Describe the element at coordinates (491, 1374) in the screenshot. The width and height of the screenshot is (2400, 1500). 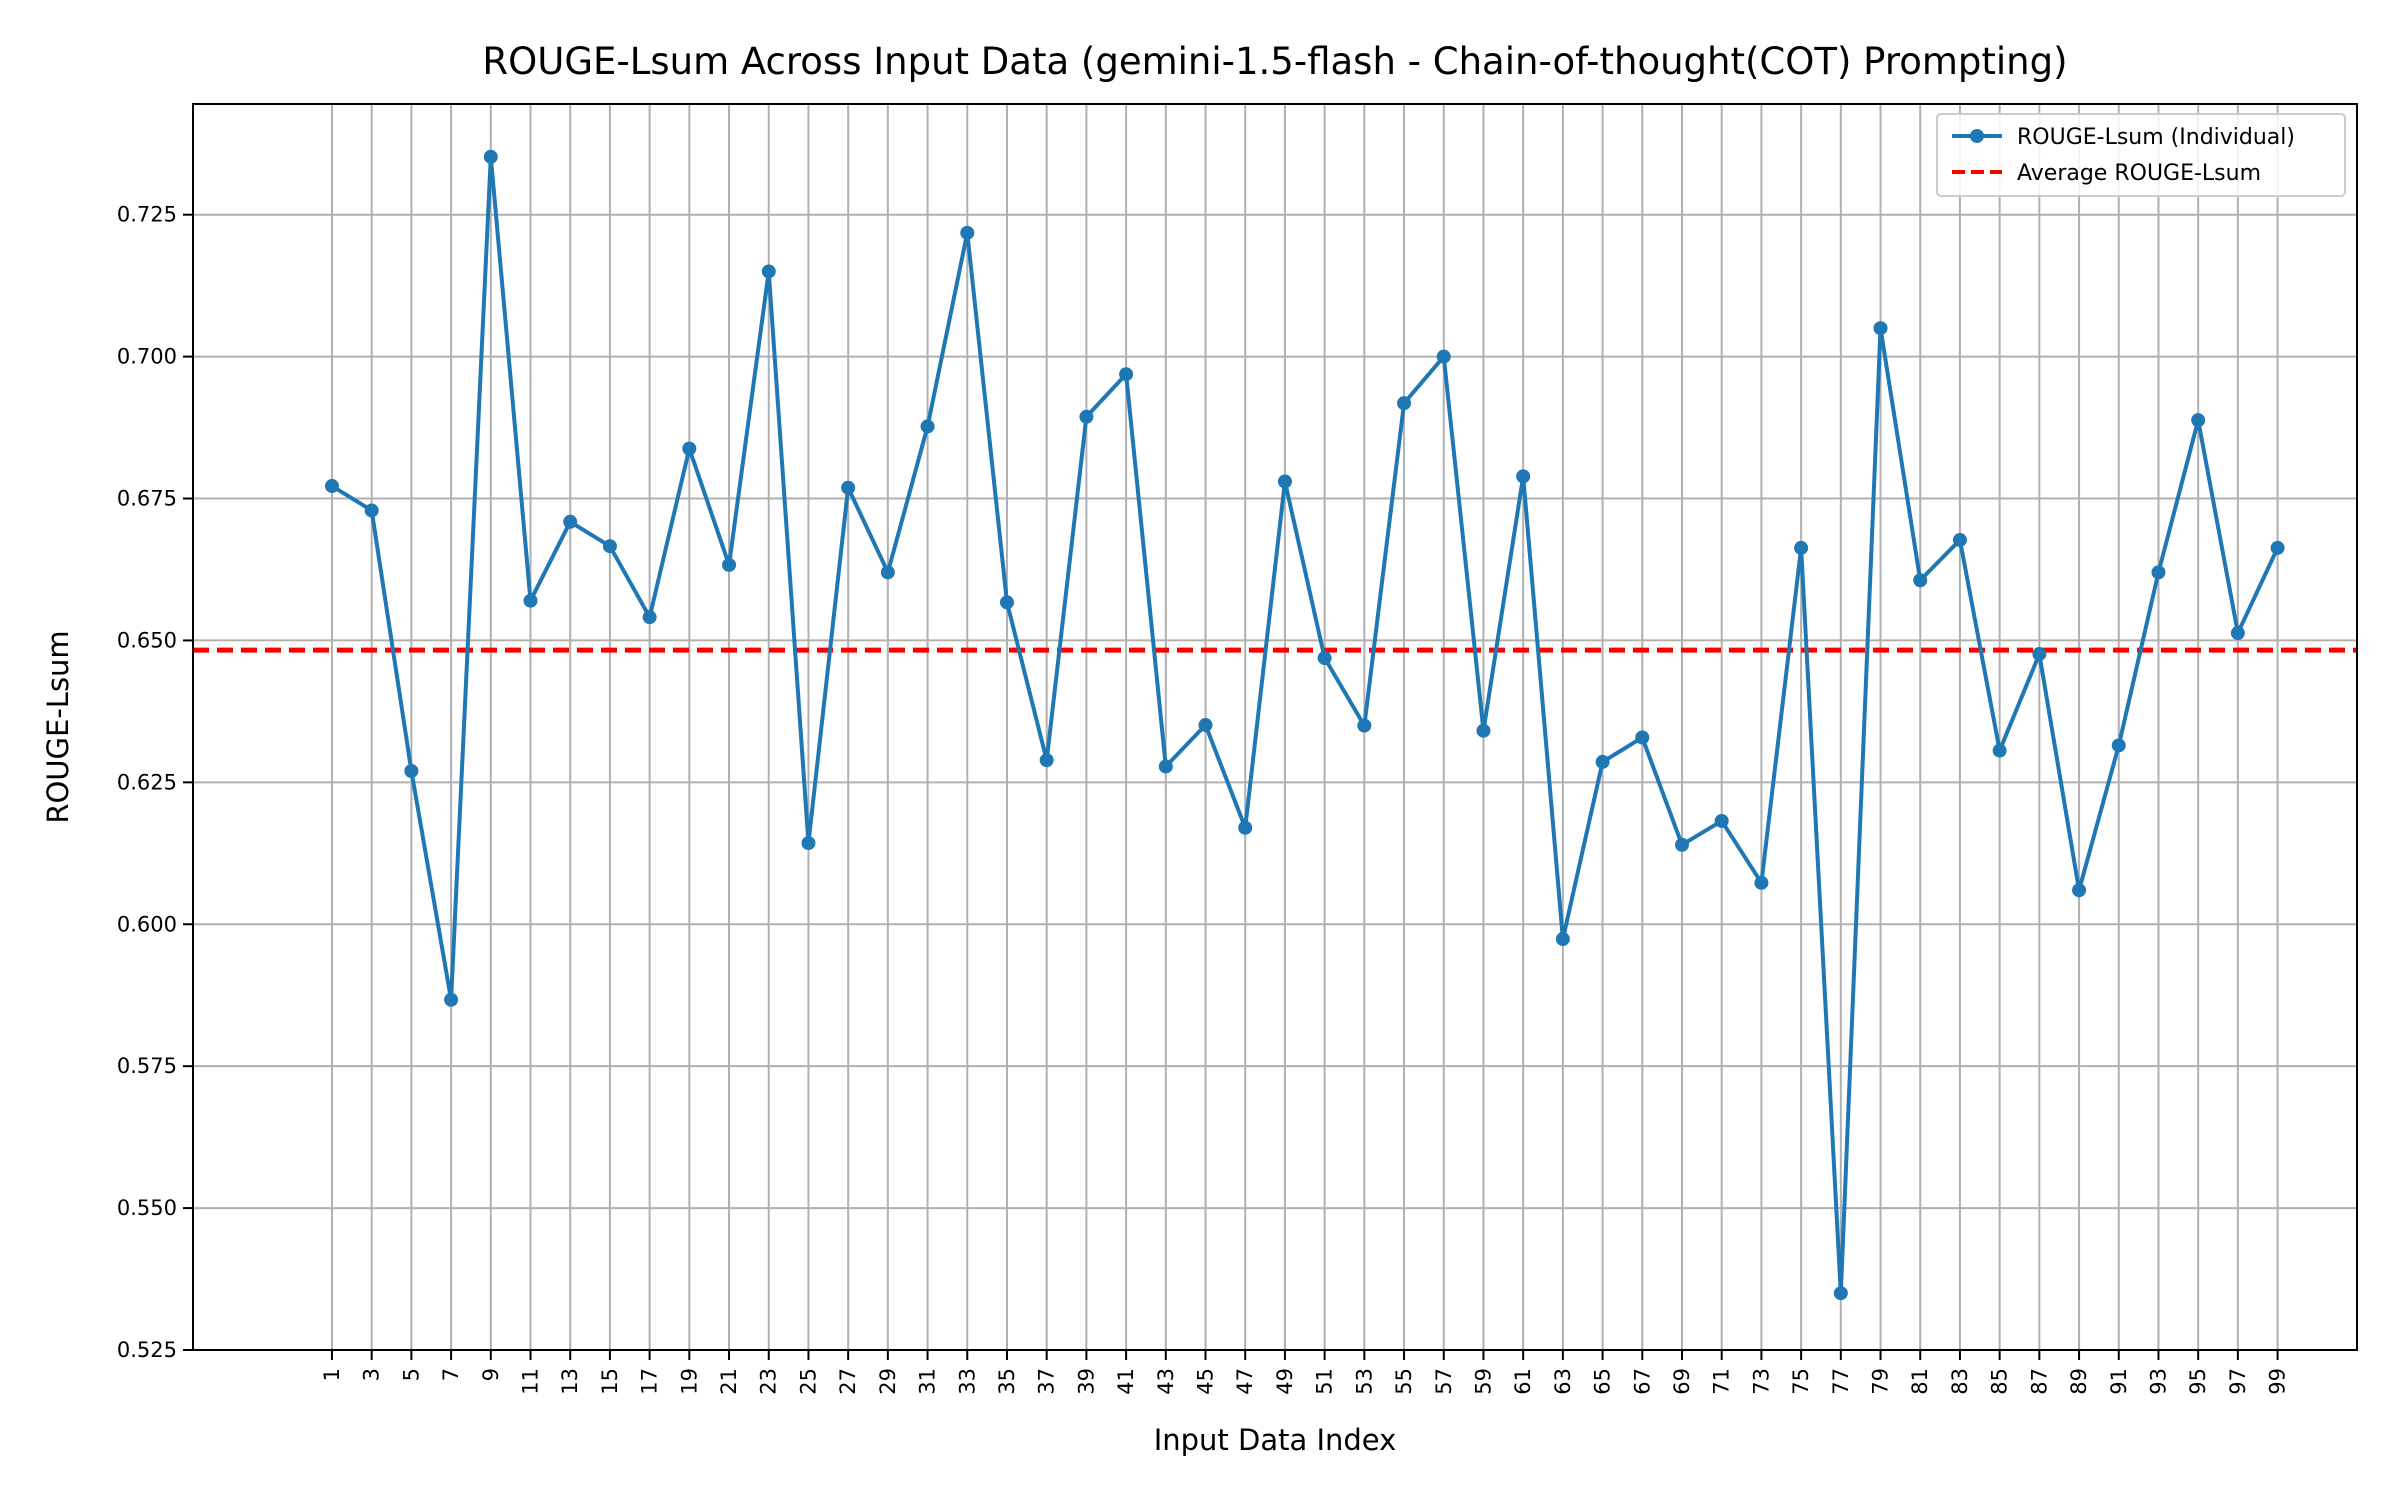
I see `x-tick-label: 9` at that location.